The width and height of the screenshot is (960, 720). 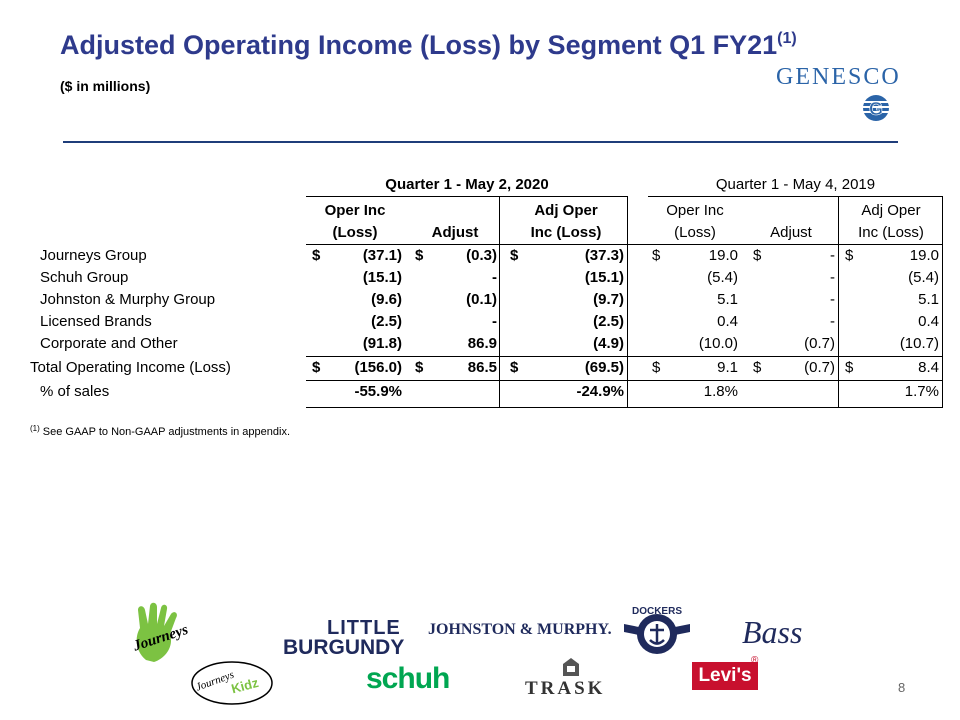 What do you see at coordinates (565, 688) in the screenshot?
I see `trask-logo: TRASK` at bounding box center [565, 688].